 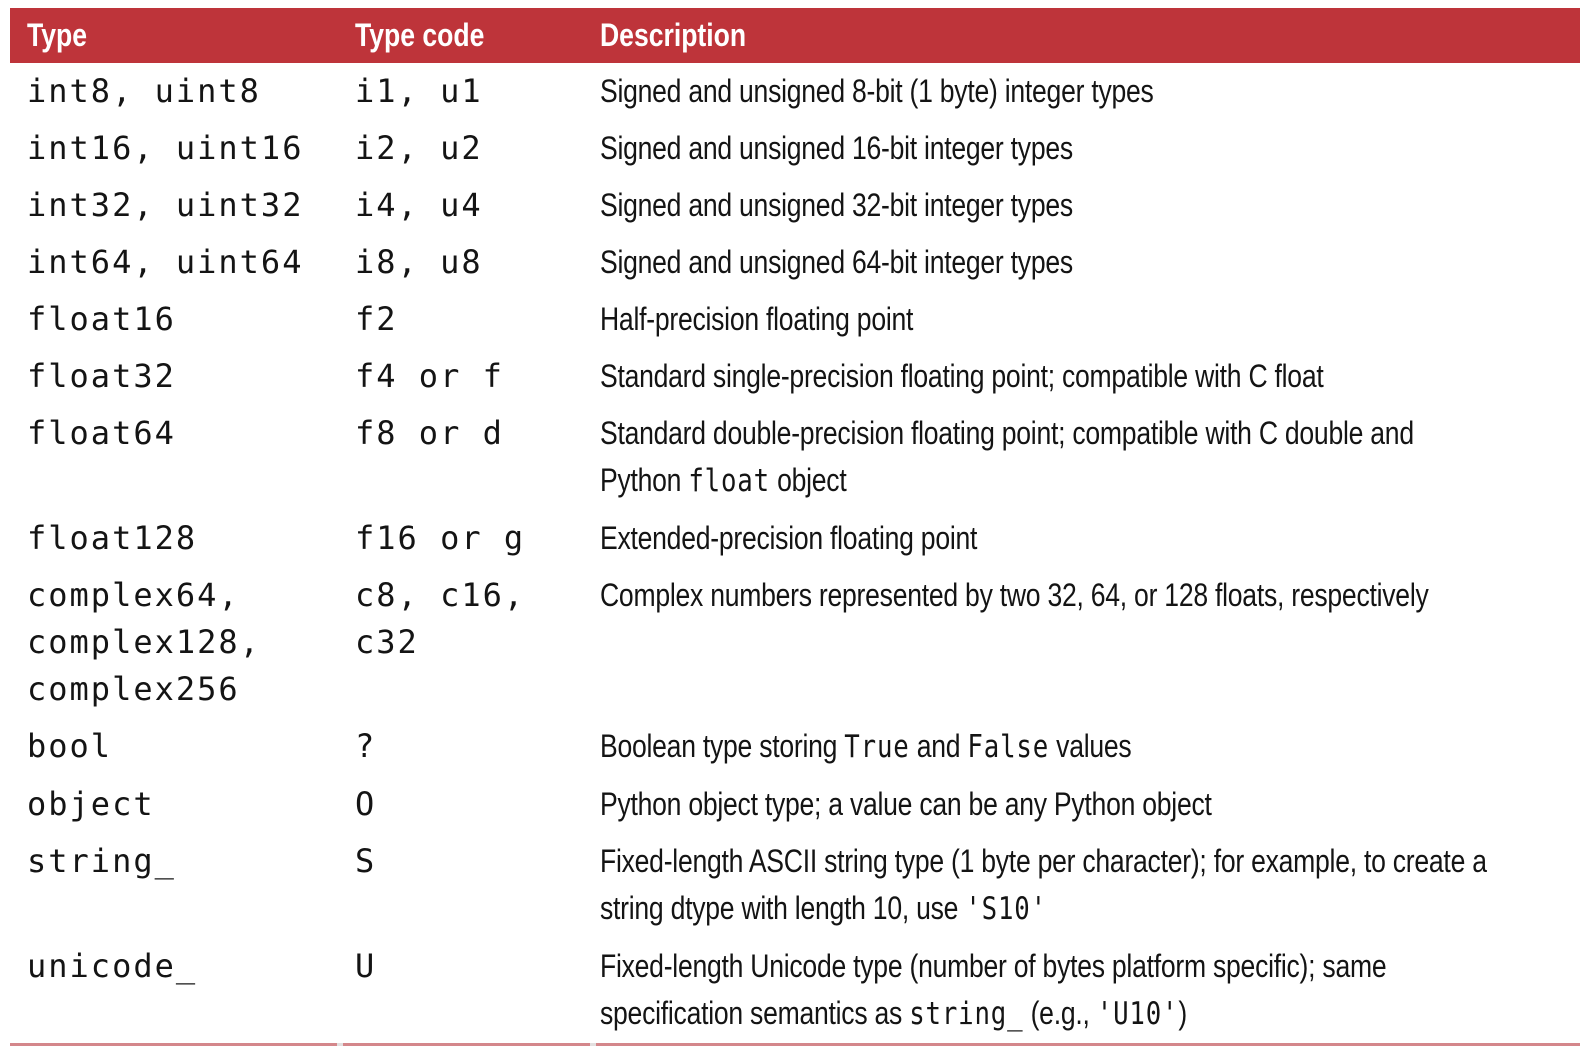 What do you see at coordinates (173, 205) in the screenshot?
I see `type-cell: int32, uint32` at bounding box center [173, 205].